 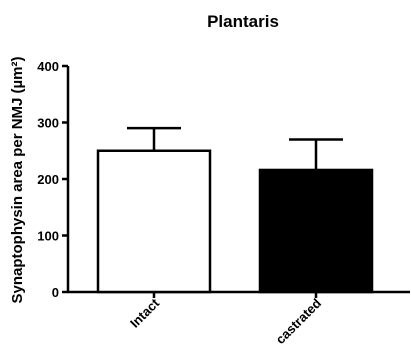 What do you see at coordinates (154, 221) in the screenshot?
I see `bar-intact` at bounding box center [154, 221].